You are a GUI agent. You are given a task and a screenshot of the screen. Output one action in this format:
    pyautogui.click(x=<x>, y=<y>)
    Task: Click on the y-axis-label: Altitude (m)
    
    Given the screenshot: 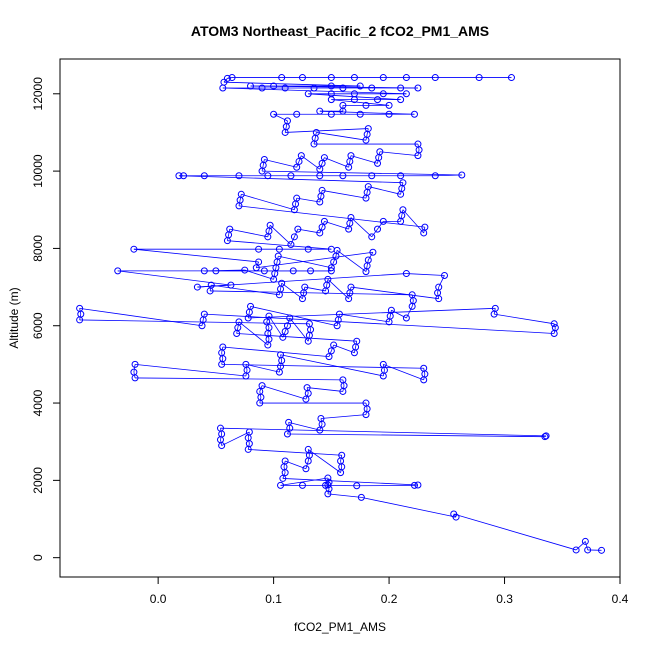 What is the action you would take?
    pyautogui.click(x=14, y=317)
    